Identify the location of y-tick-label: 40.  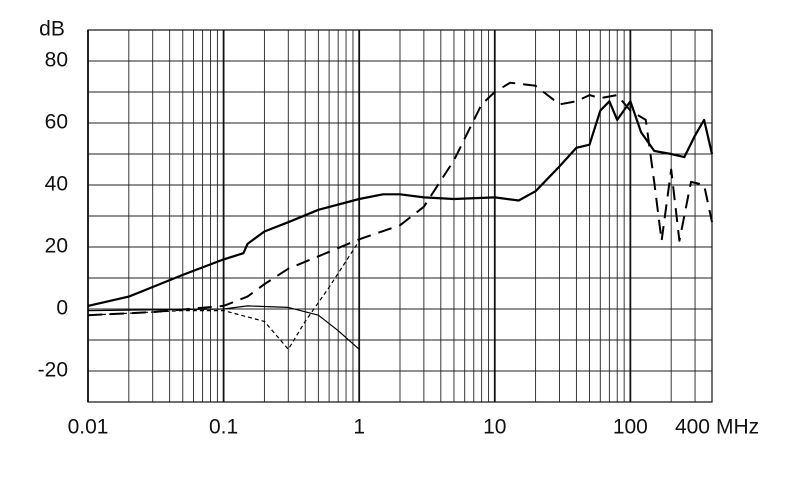
(56, 184).